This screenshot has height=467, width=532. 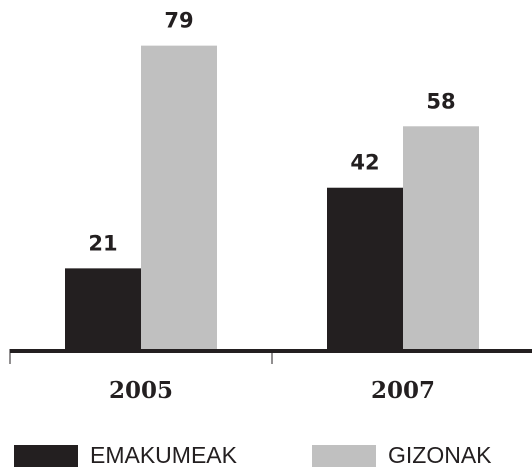 What do you see at coordinates (440, 101) in the screenshot?
I see `data-label: 58` at bounding box center [440, 101].